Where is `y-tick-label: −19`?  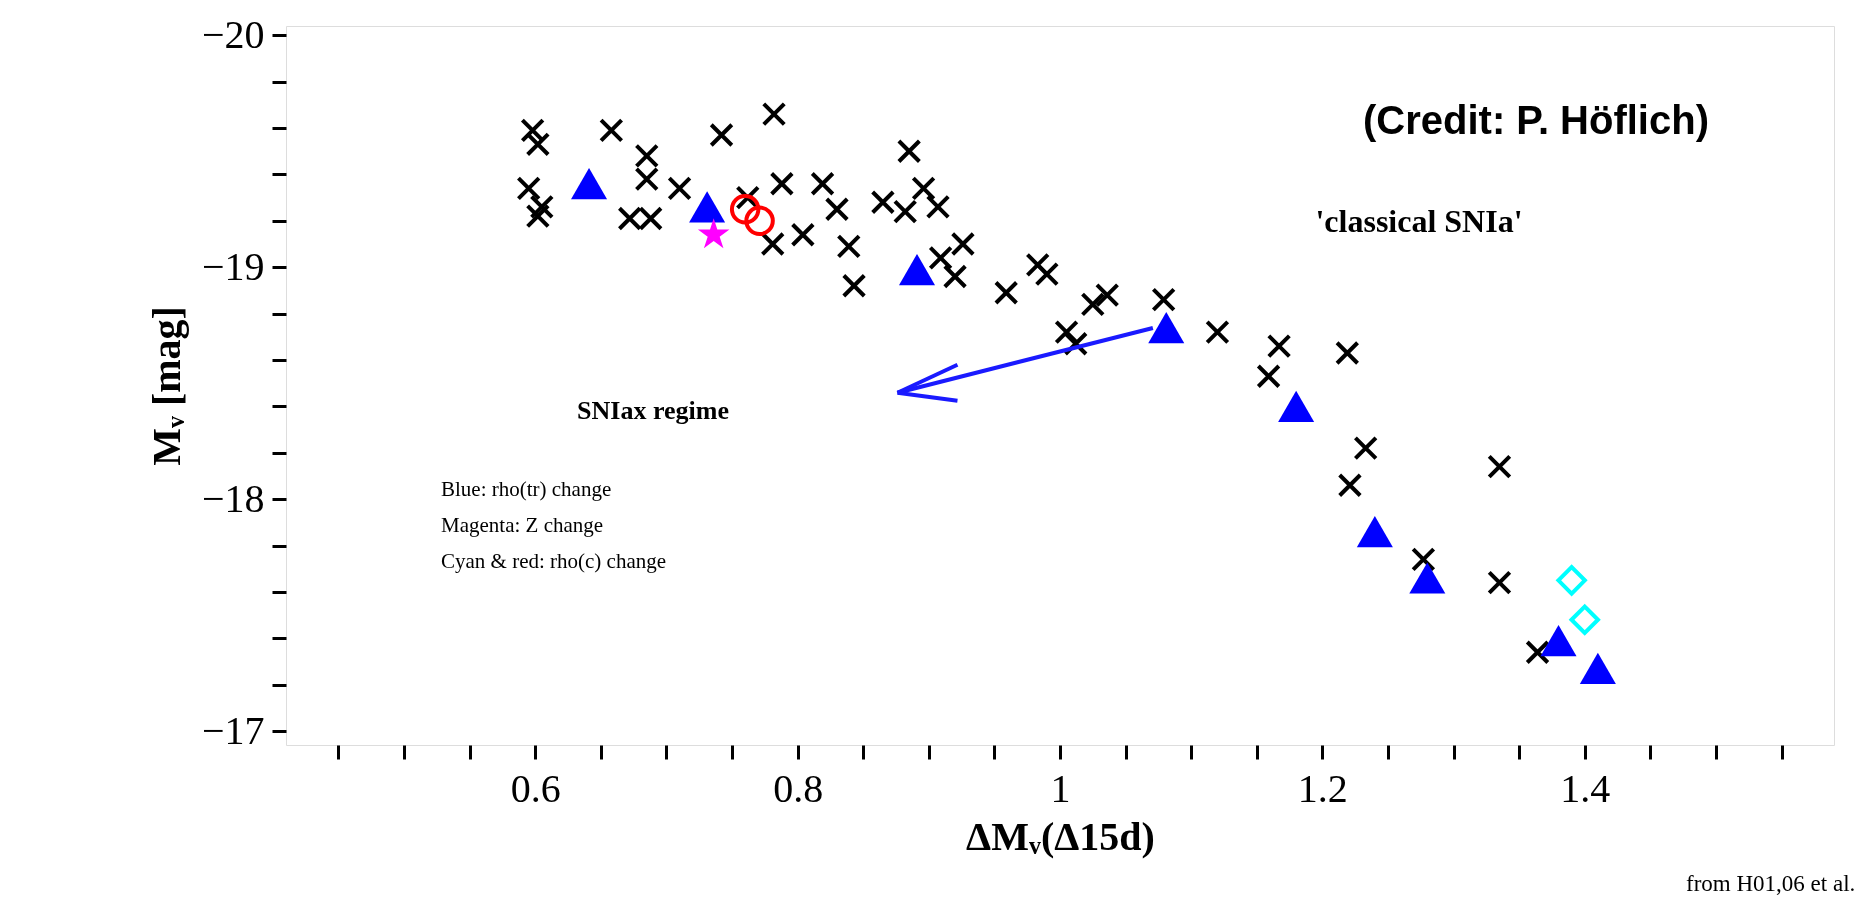
y-tick-label: −19 is located at coordinates (233, 266).